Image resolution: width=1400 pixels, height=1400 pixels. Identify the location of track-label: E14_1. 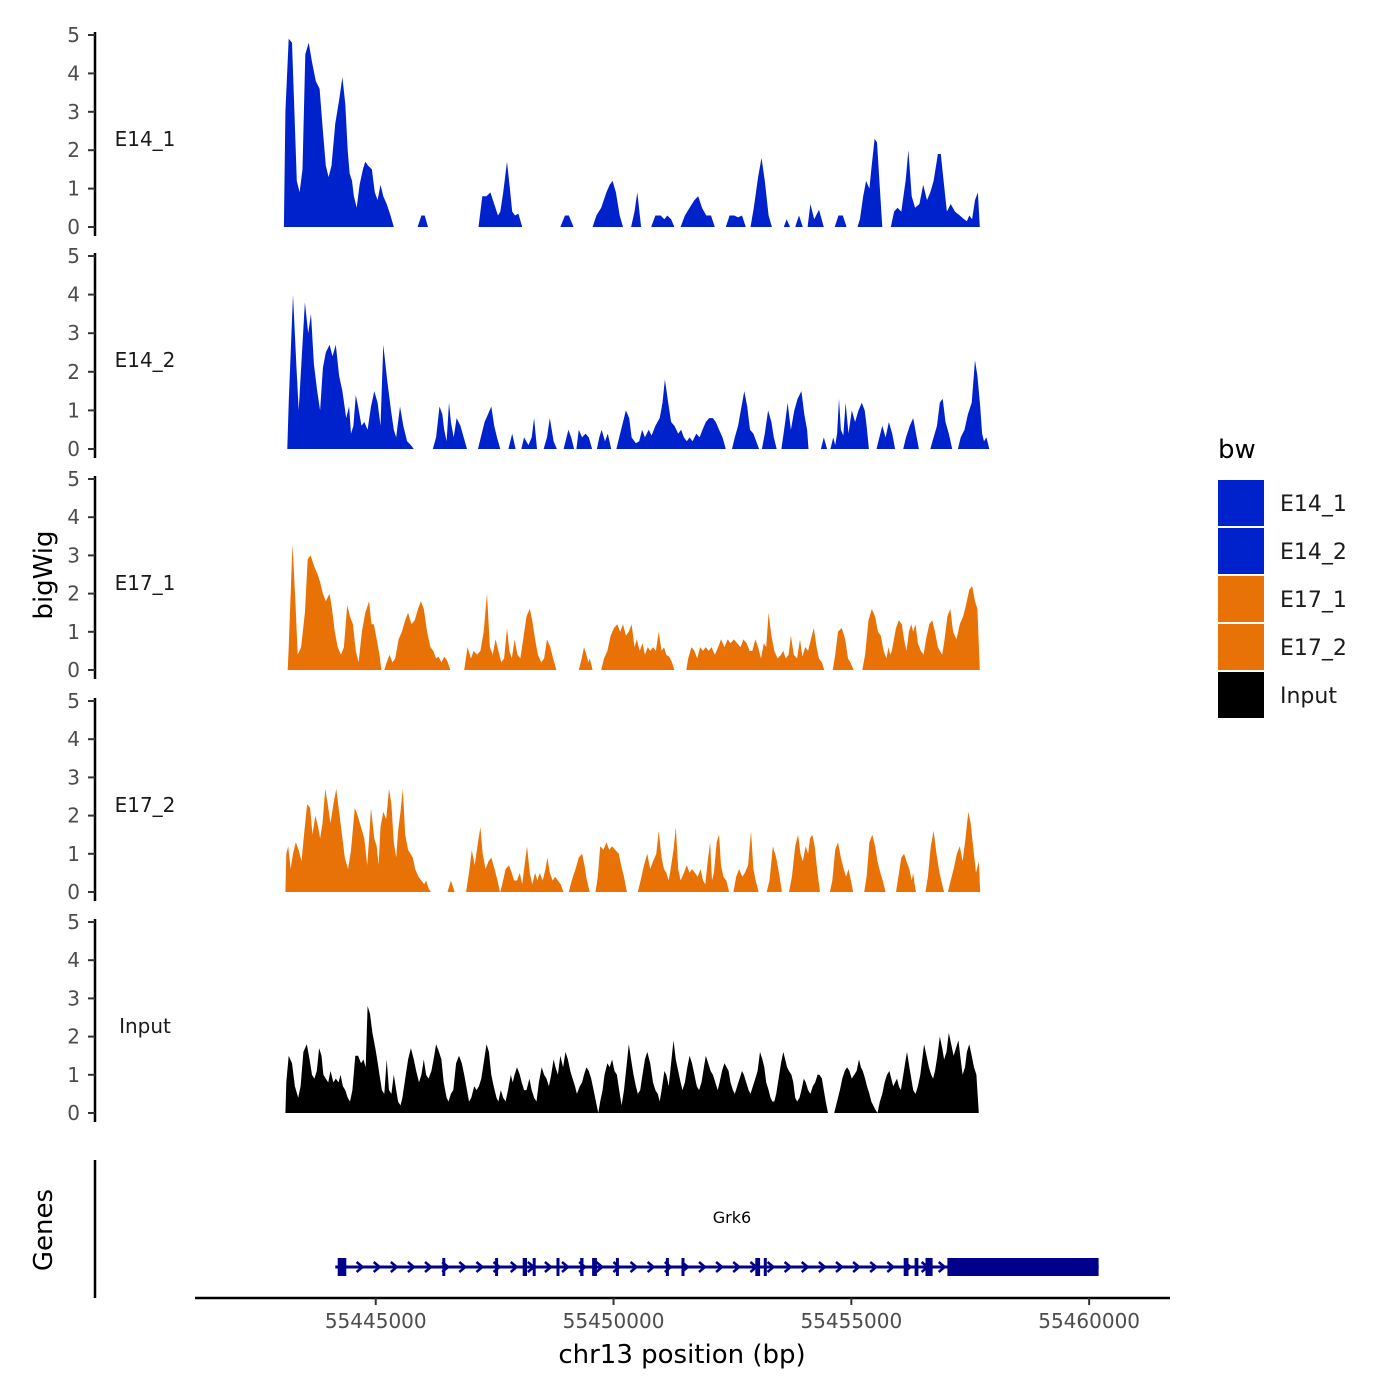
(145, 139).